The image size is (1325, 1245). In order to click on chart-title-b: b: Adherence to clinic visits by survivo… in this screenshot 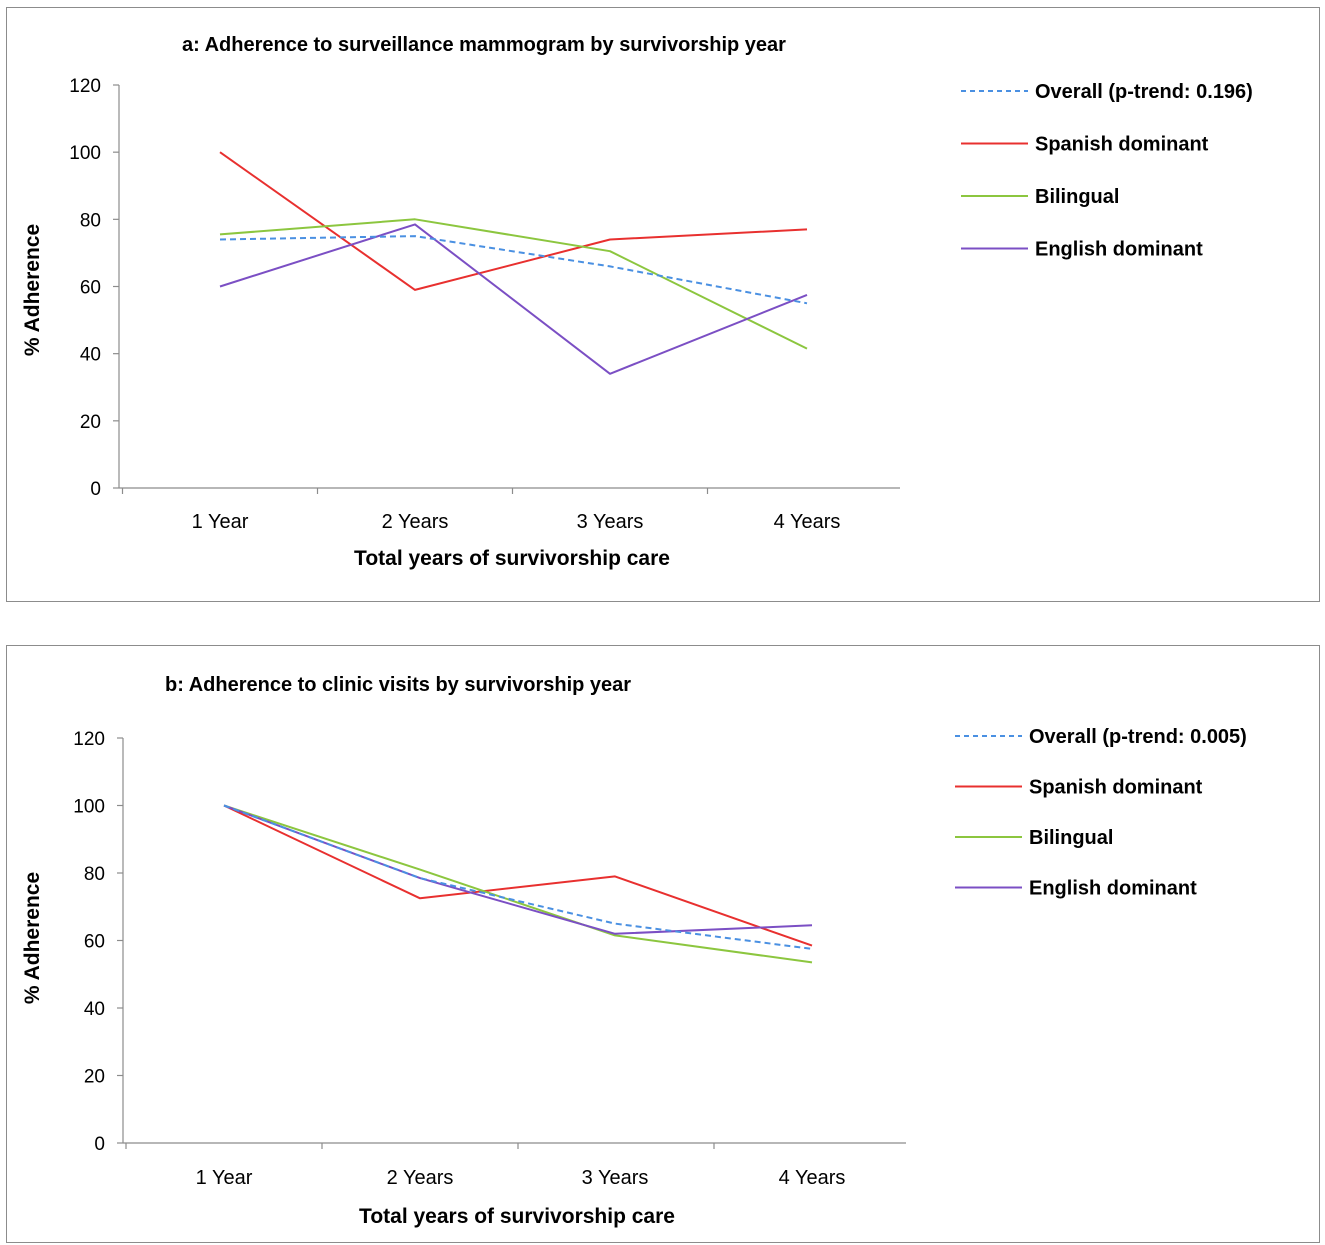, I will do `click(398, 685)`.